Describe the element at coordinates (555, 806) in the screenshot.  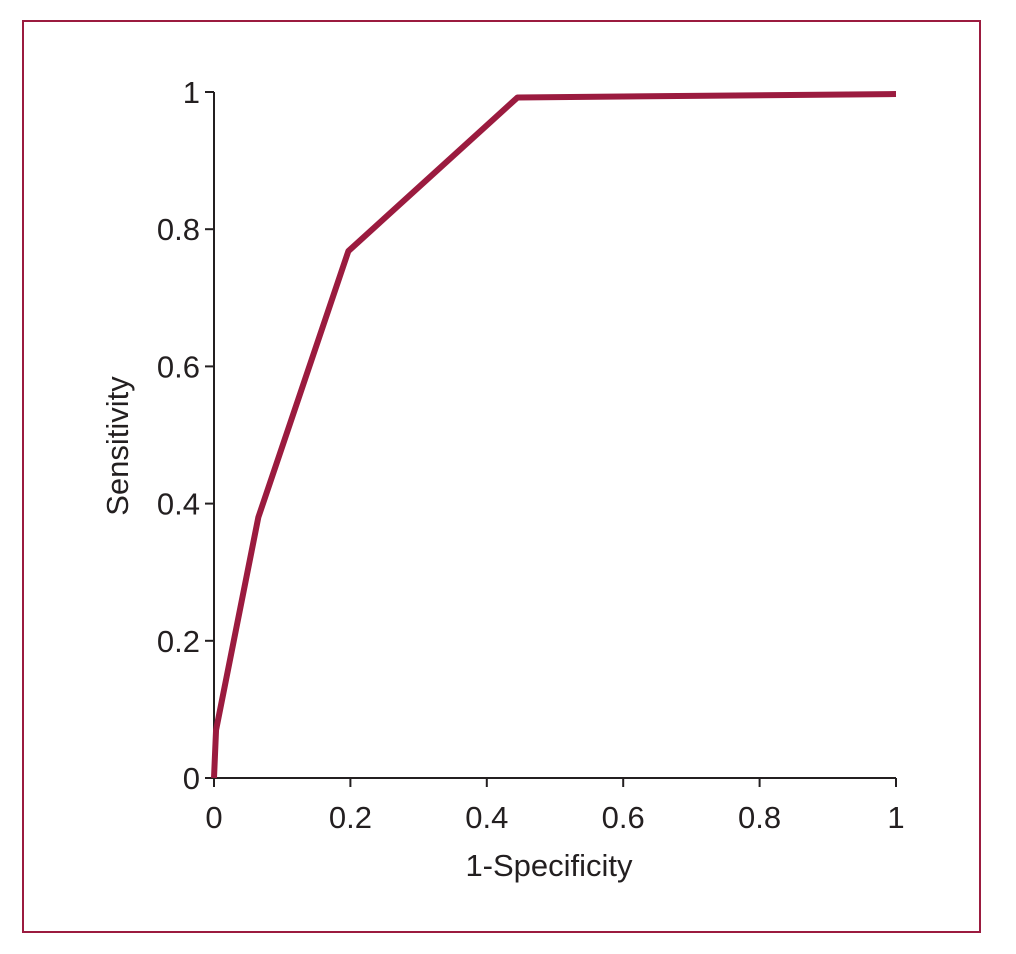
I see `x-ticks: 0 0.2 0.4 0.6 0.8 1` at that location.